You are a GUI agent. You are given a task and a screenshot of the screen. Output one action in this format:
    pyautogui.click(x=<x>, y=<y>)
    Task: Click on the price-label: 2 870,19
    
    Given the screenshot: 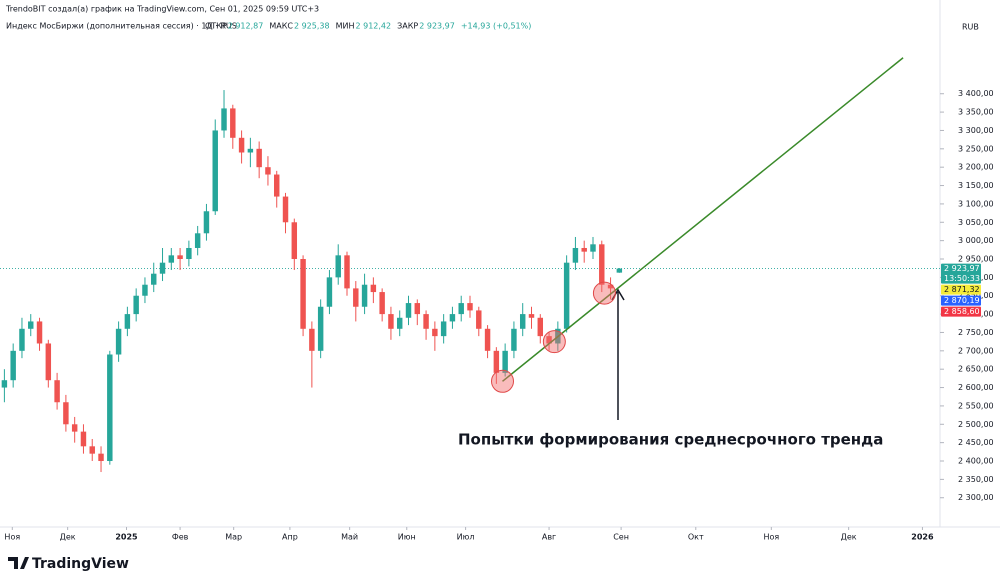 What is the action you would take?
    pyautogui.click(x=962, y=300)
    